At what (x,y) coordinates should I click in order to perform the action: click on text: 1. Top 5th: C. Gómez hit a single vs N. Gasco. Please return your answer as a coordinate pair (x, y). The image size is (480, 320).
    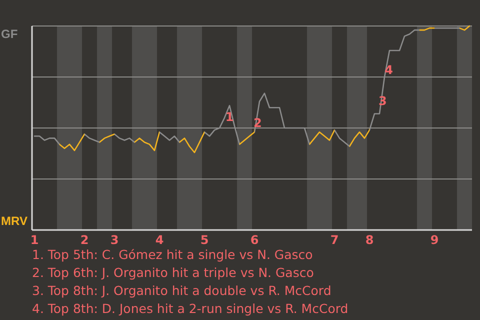
    Looking at the image, I should click on (172, 254).